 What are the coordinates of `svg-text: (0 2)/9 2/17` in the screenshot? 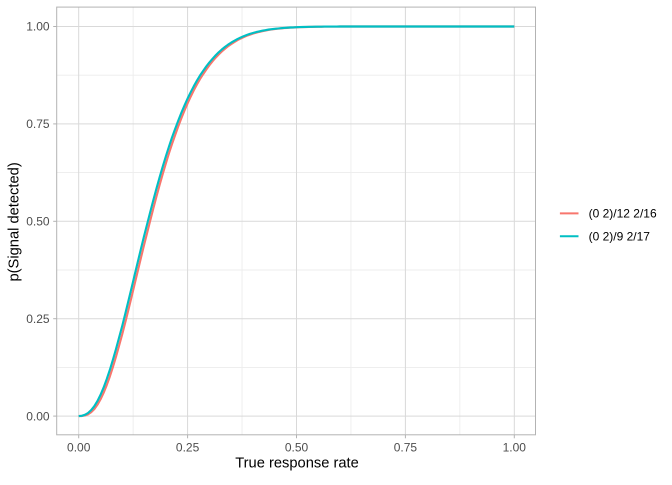 It's located at (620, 236).